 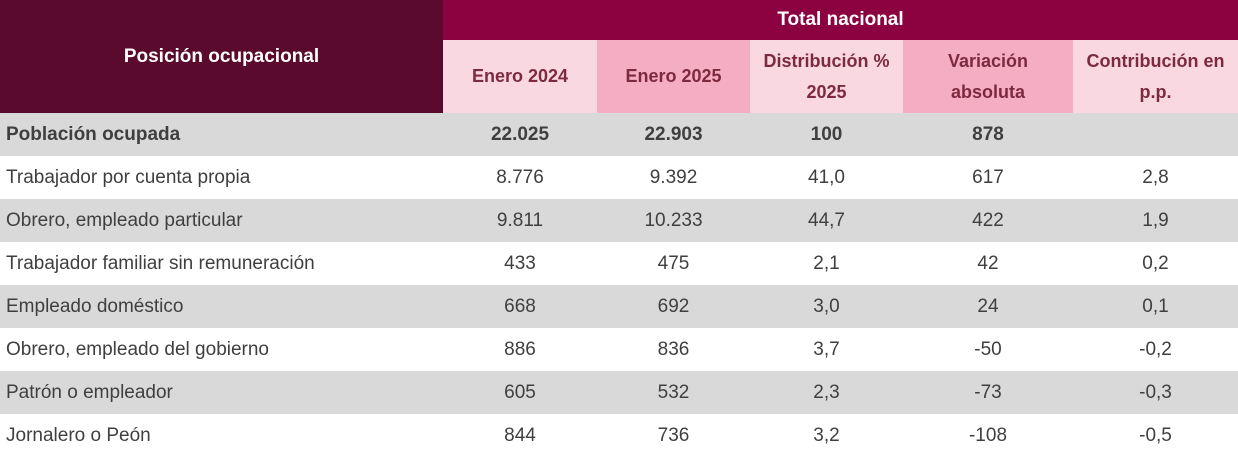 I want to click on cell-value: 532, so click(x=673, y=392).